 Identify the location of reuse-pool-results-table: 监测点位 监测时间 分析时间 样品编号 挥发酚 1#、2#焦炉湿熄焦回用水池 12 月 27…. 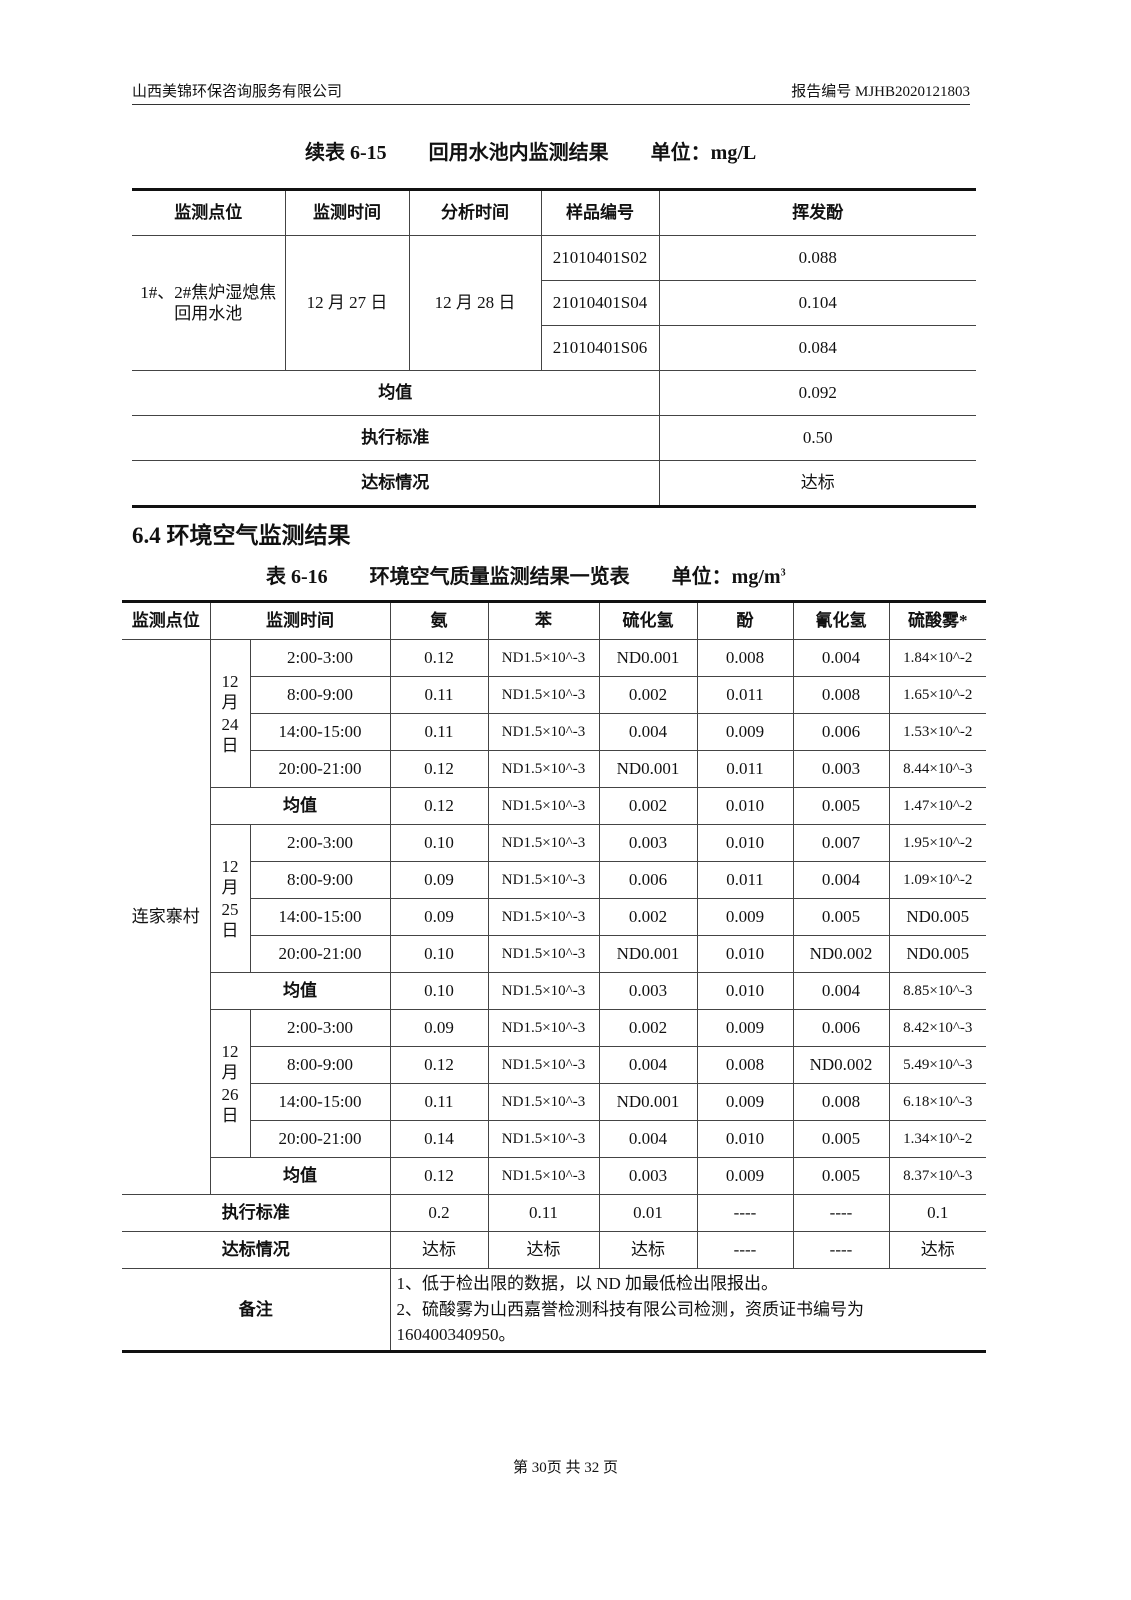
(554, 348).